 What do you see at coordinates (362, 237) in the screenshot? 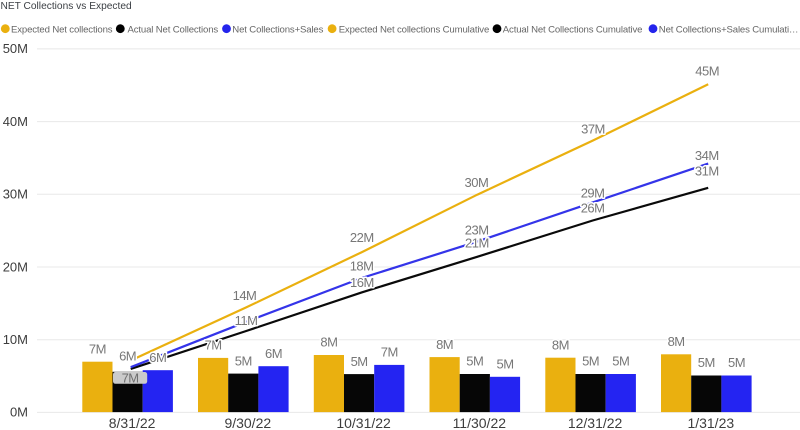
I see `svg-text: 22M` at bounding box center [362, 237].